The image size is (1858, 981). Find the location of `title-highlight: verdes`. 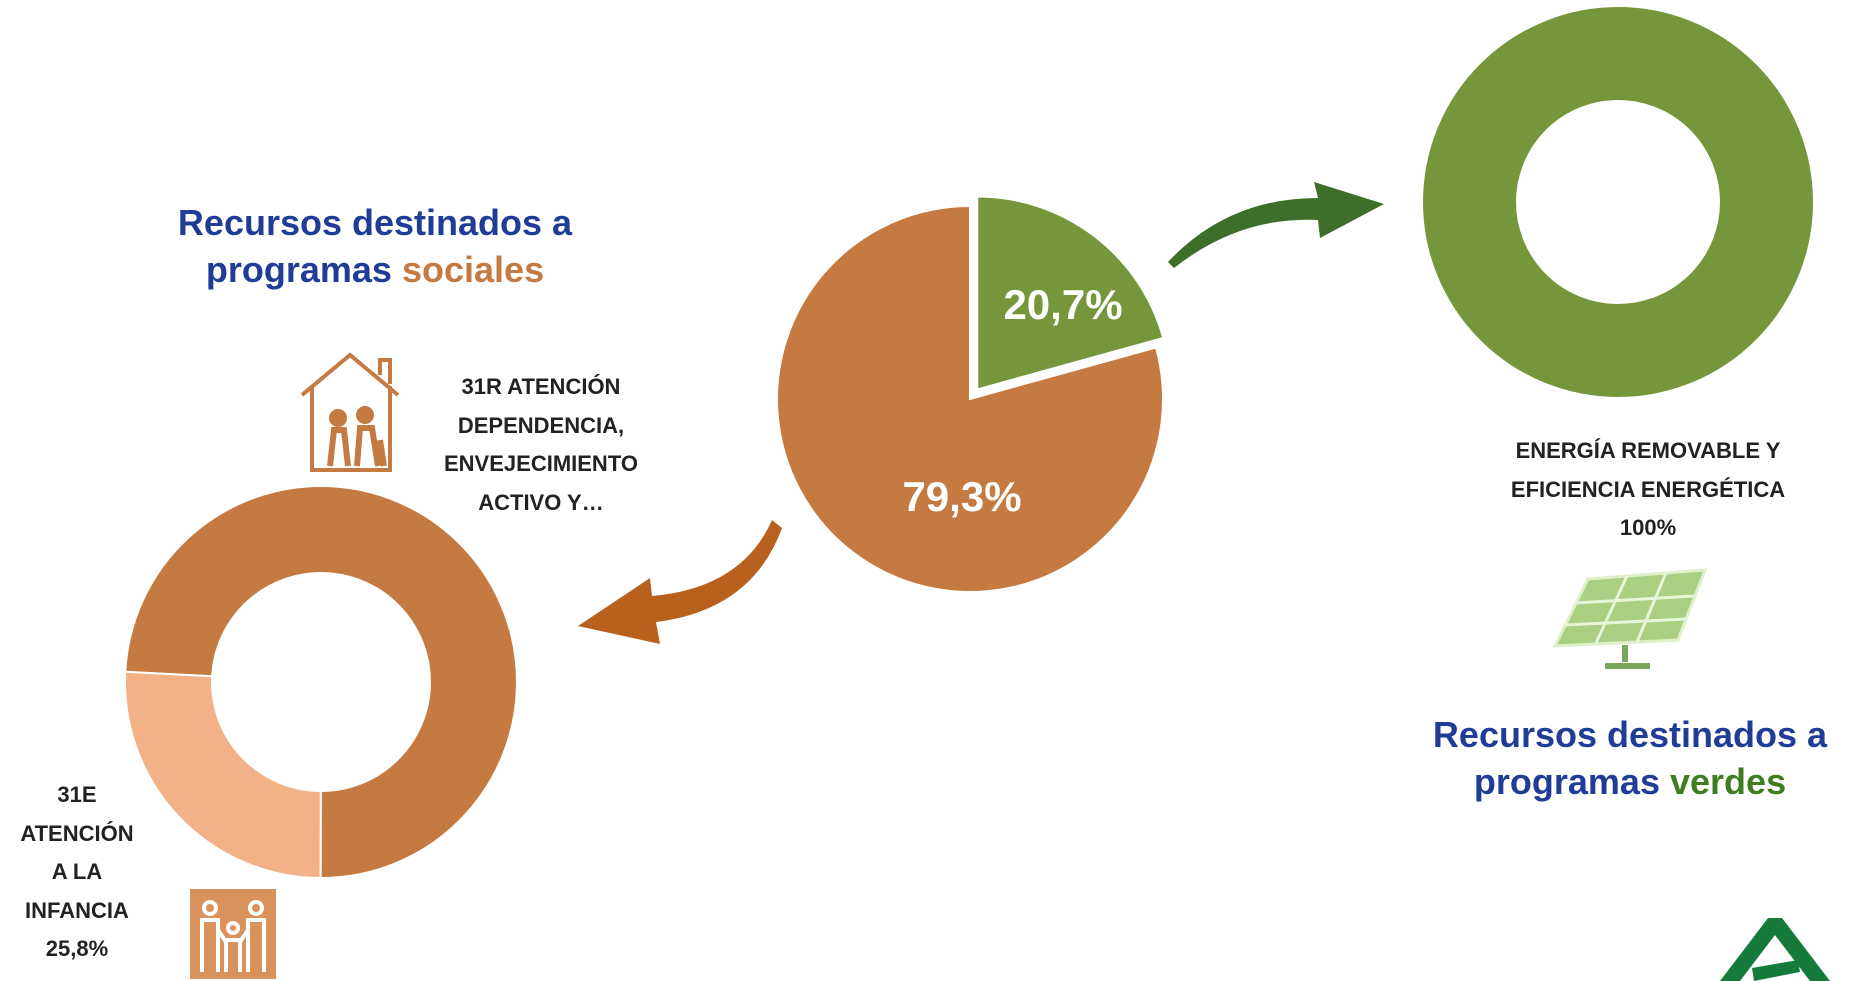

title-highlight: verdes is located at coordinates (1728, 781).